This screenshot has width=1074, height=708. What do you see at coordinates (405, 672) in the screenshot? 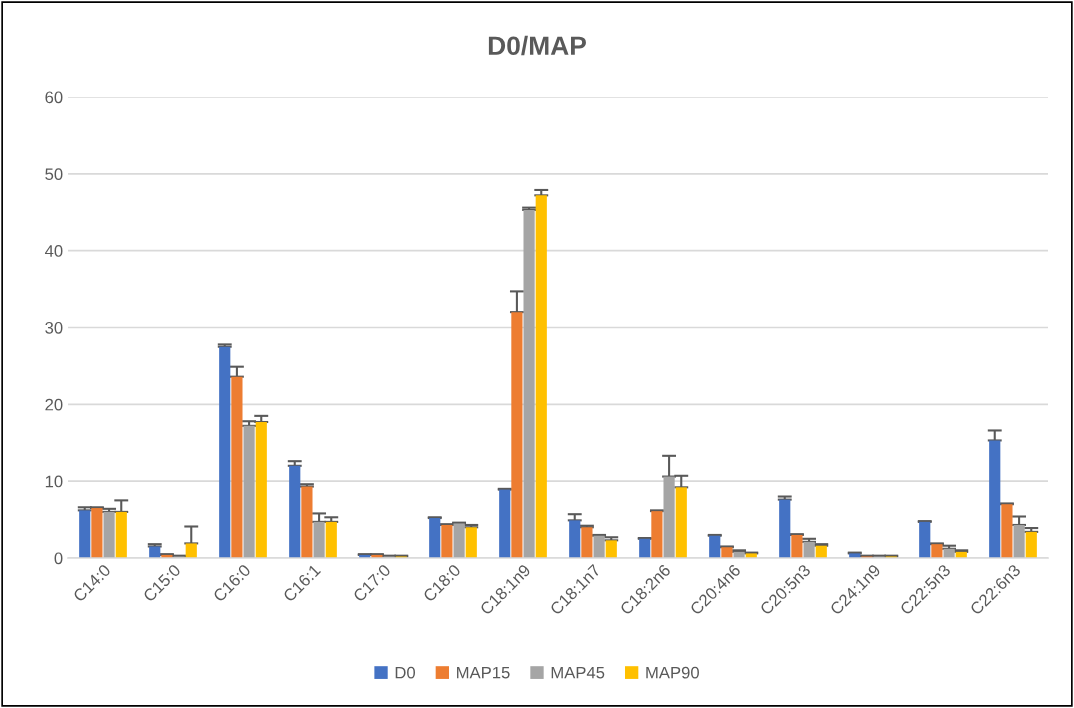
I see `legend-label: D0` at bounding box center [405, 672].